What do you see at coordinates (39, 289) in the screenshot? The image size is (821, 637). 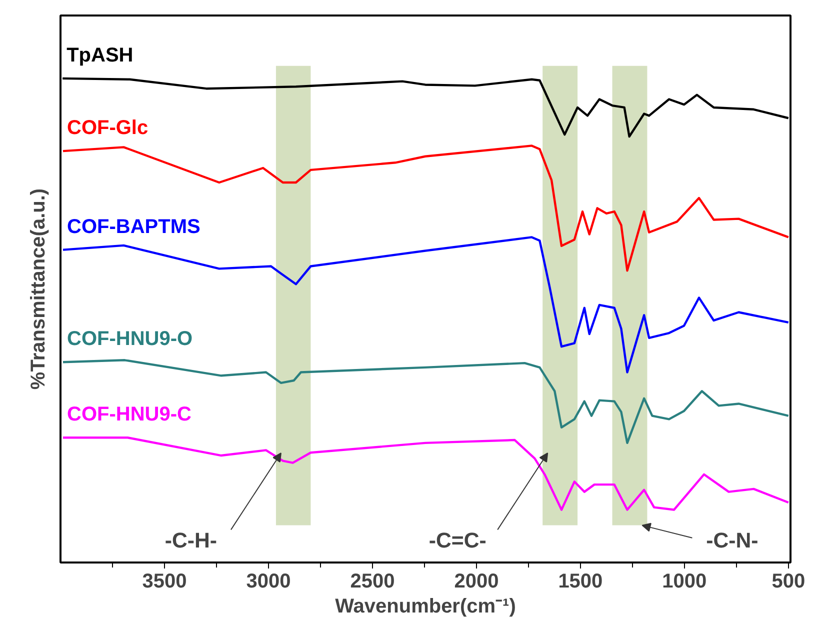 I see `y-axis-title: %Transmittance(a.u.)` at bounding box center [39, 289].